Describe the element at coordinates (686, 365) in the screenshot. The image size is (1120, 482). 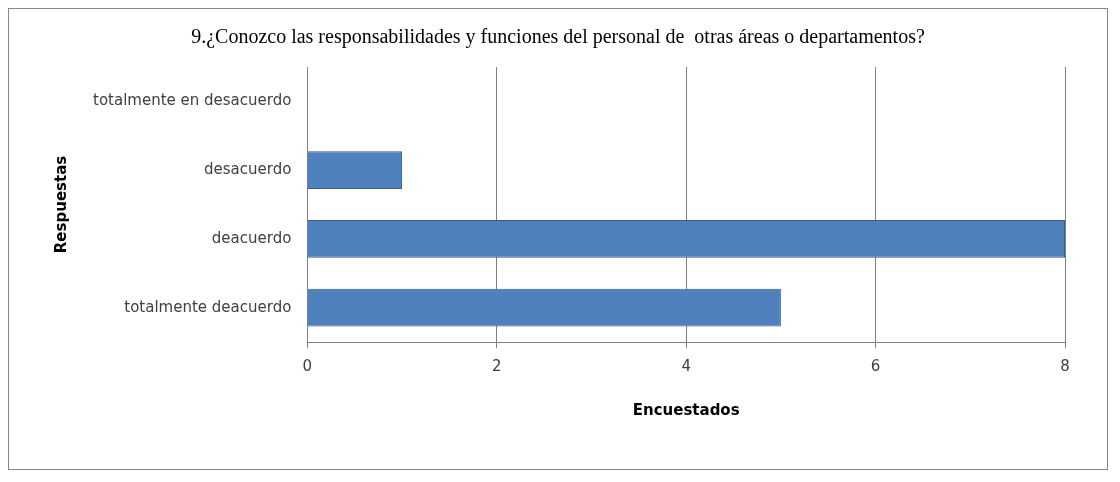
I see `x-tick-label: 4` at that location.